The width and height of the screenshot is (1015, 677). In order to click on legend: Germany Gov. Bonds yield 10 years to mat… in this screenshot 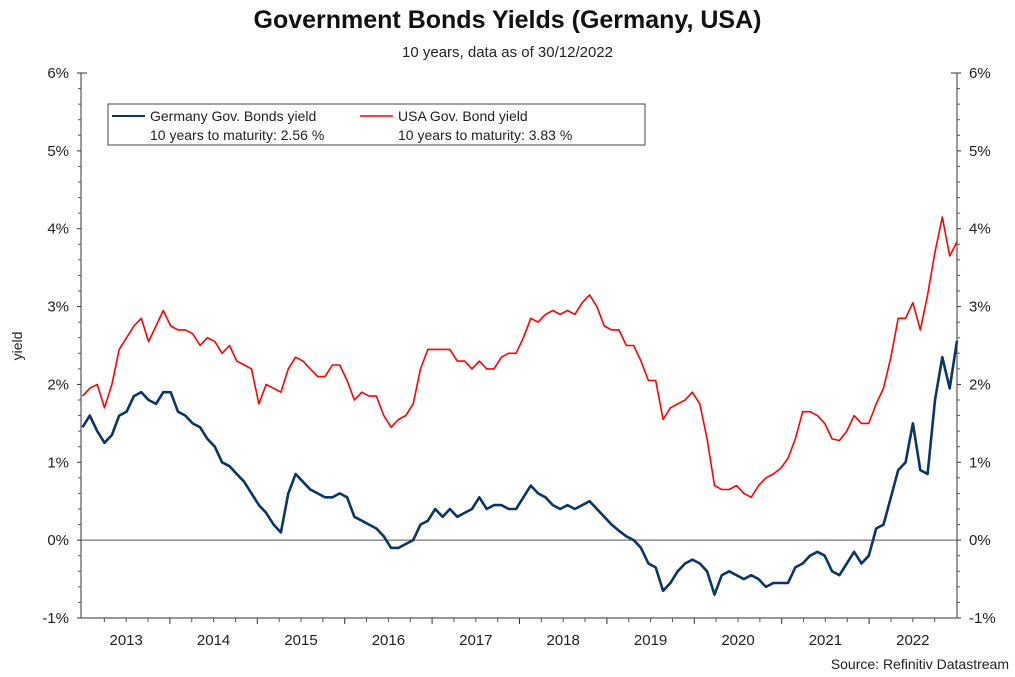, I will do `click(376, 124)`.